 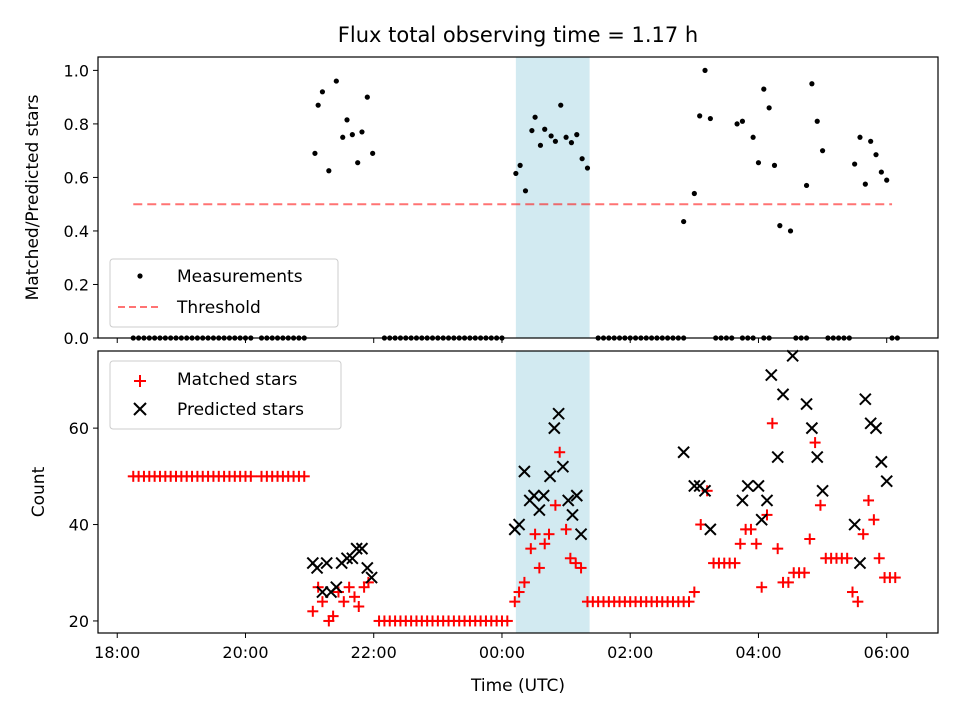 I want to click on top-y-tick-label: 0.6, so click(x=76, y=177).